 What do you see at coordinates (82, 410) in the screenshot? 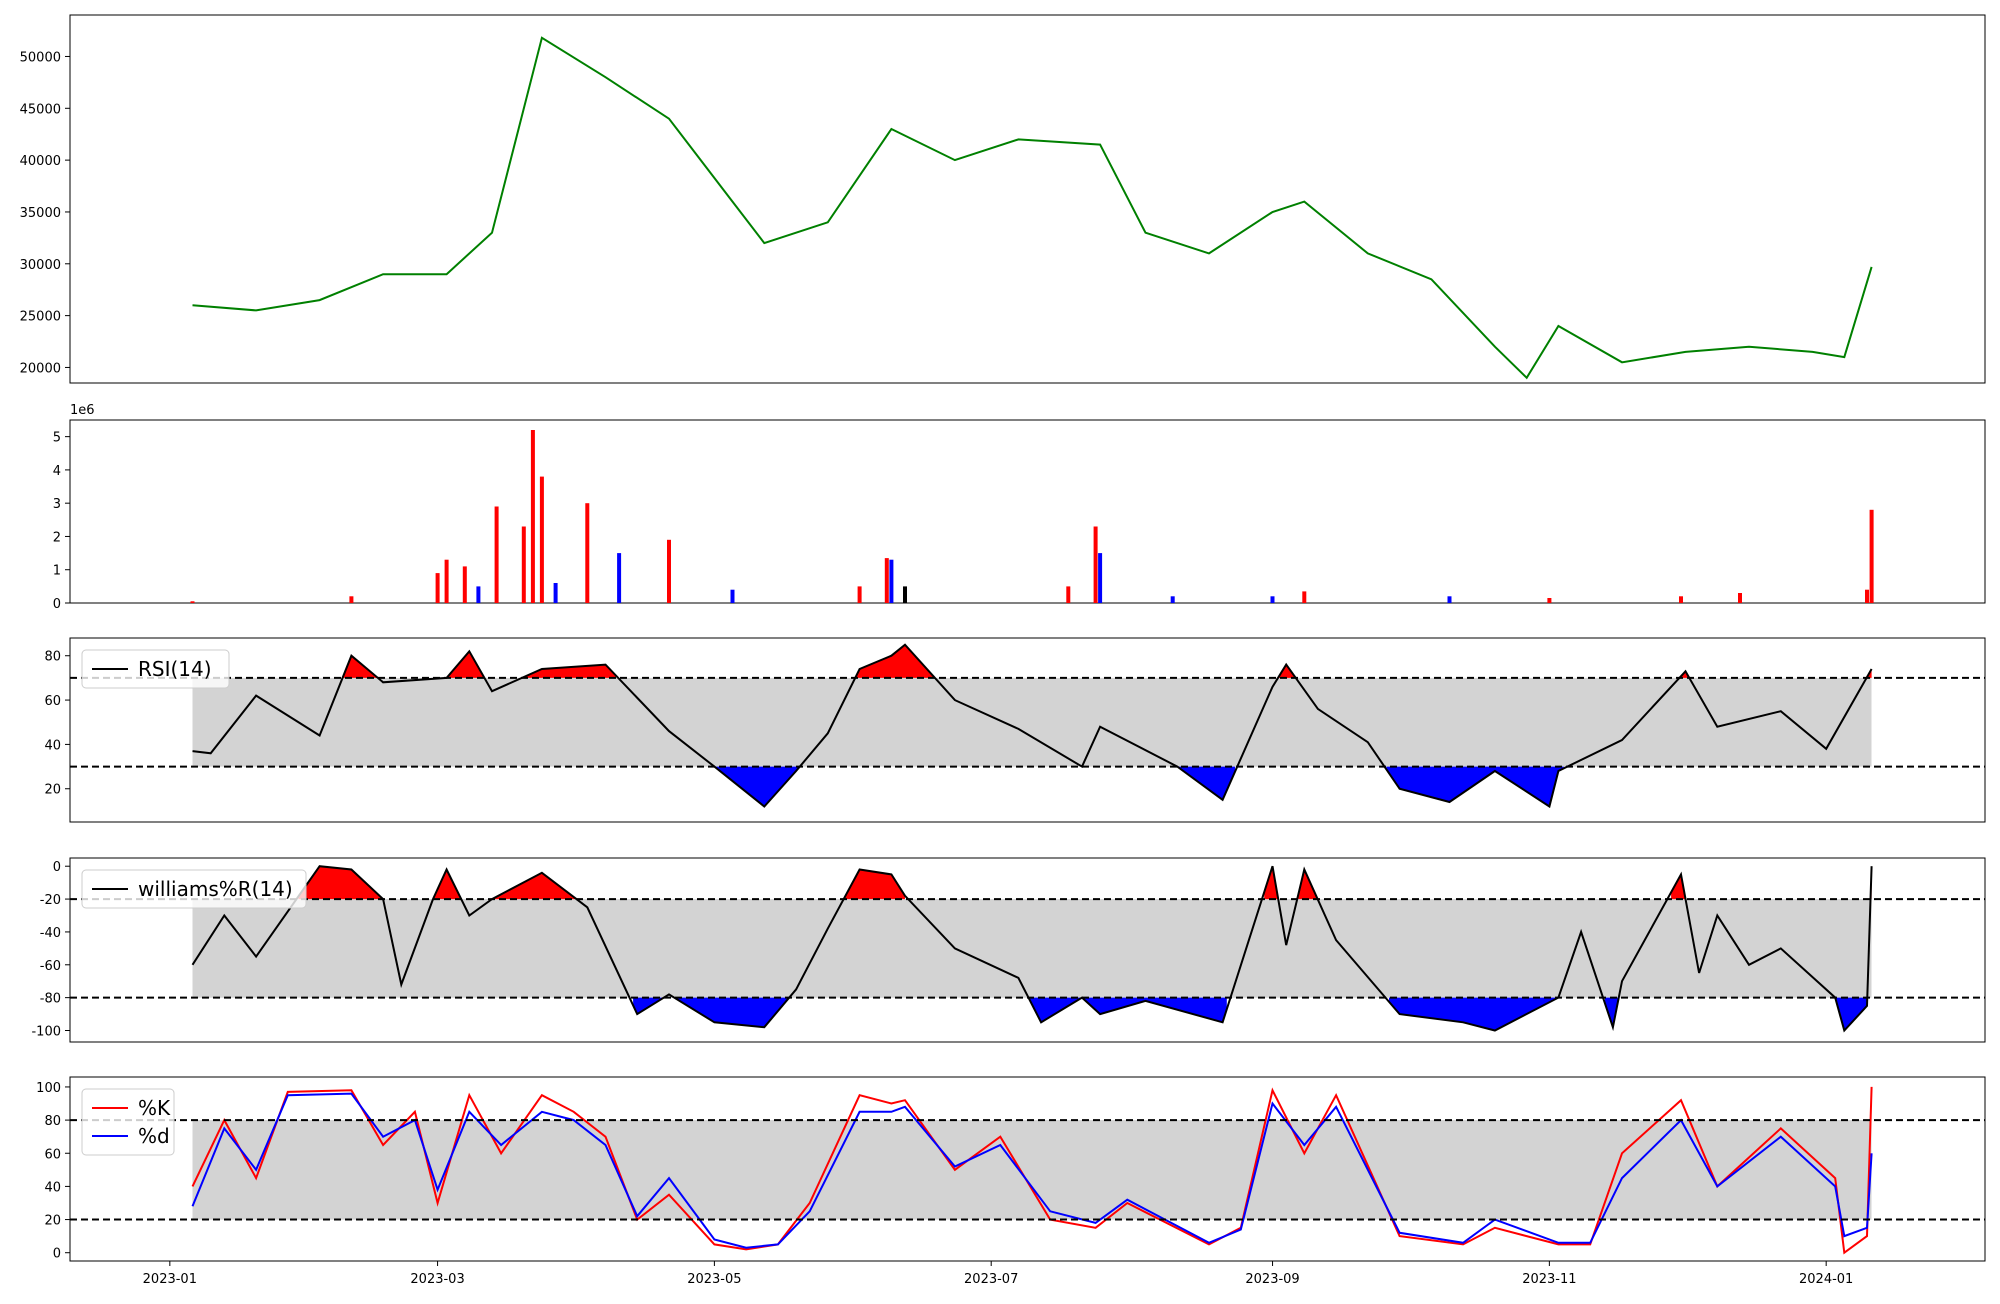
I see `volume-scale-label: 1e6` at bounding box center [82, 410].